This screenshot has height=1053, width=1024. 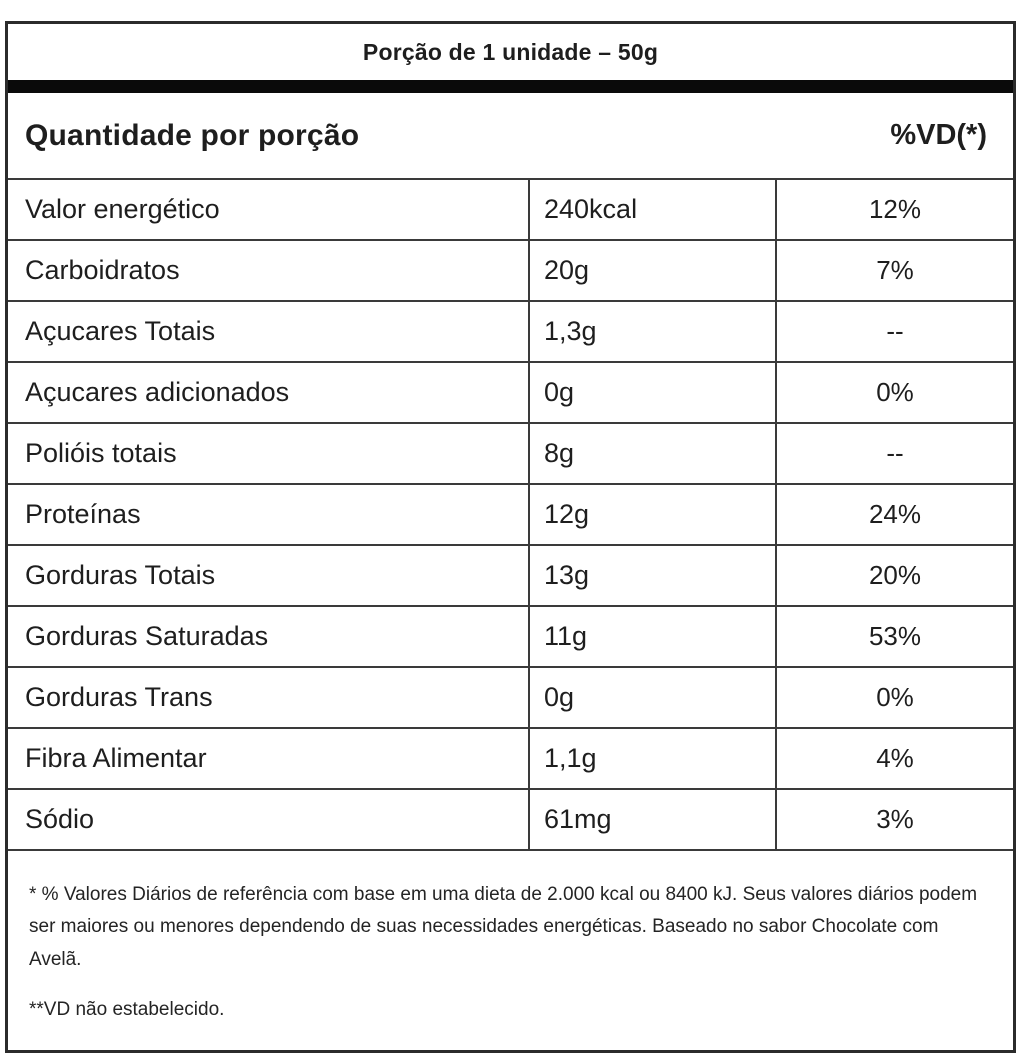 What do you see at coordinates (651, 758) in the screenshot?
I see `nutrient-value: 1,1g` at bounding box center [651, 758].